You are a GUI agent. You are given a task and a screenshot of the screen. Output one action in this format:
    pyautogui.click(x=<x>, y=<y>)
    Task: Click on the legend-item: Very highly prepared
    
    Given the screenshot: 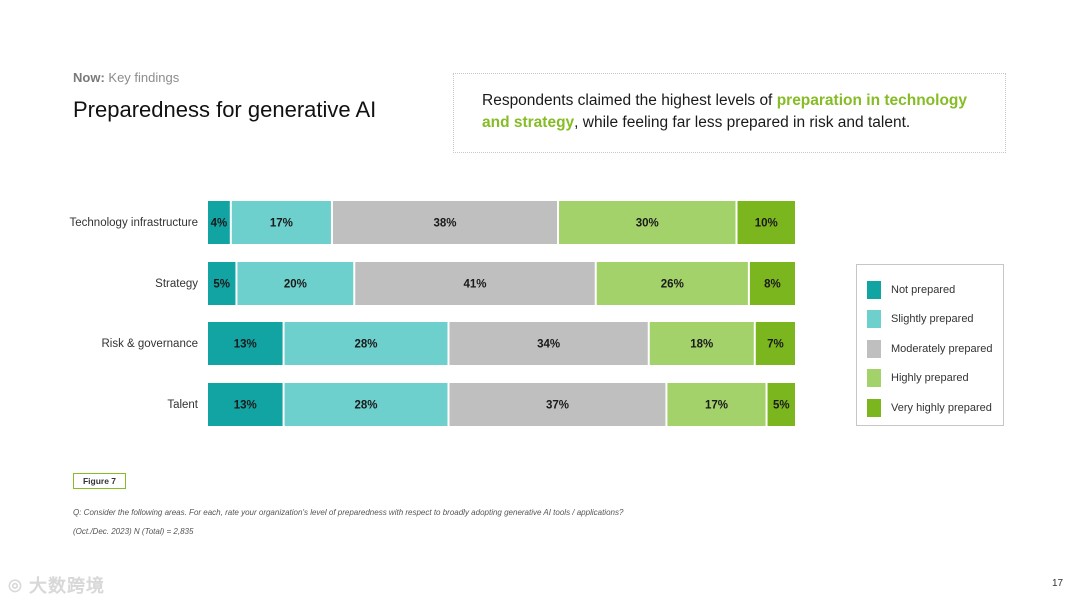 What is the action you would take?
    pyautogui.click(x=935, y=408)
    